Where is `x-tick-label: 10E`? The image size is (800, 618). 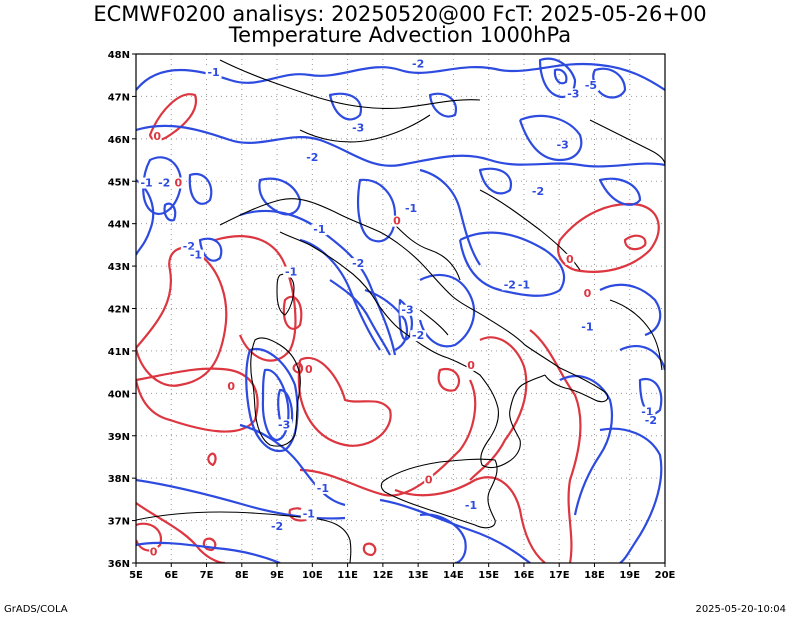 x-tick-label: 10E is located at coordinates (312, 575).